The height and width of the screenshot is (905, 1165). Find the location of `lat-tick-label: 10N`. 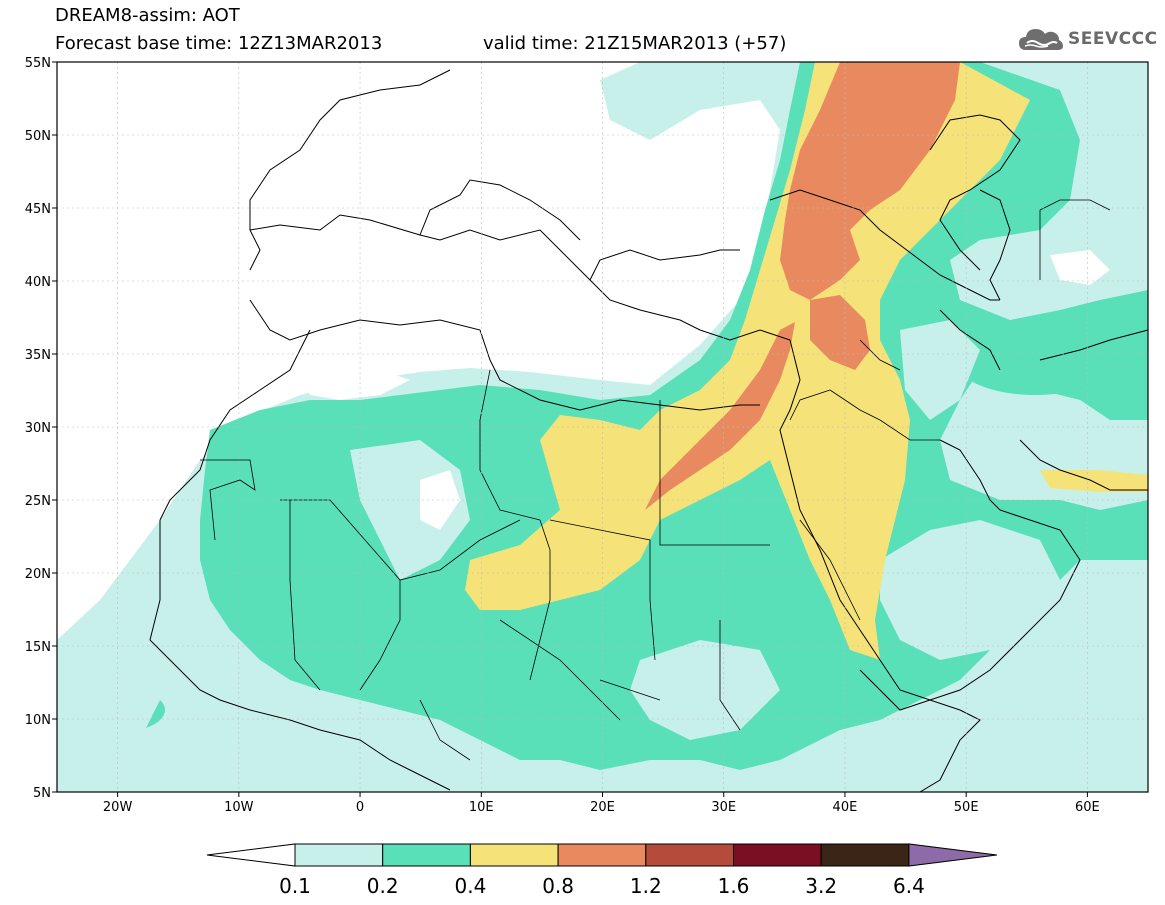

lat-tick-label: 10N is located at coordinates (38, 720).